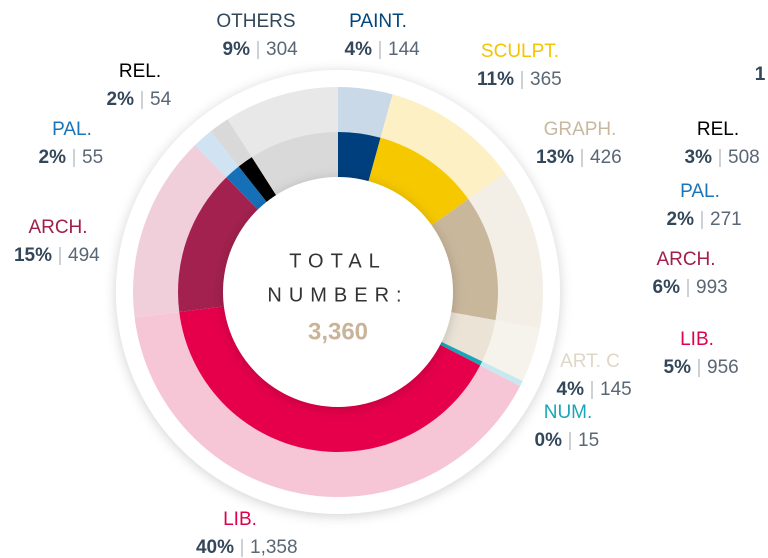  Describe the element at coordinates (84, 255) in the screenshot. I see `value-label: 494` at that location.